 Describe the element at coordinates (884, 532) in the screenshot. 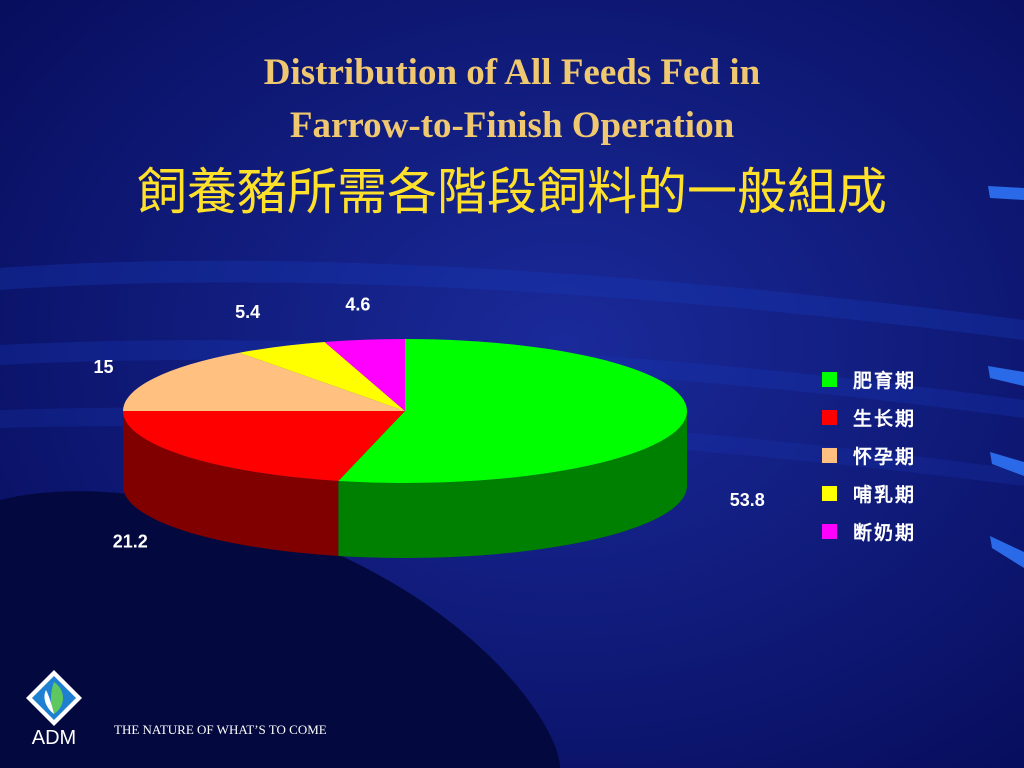

I see `legend-label-4: 断奶期` at that location.